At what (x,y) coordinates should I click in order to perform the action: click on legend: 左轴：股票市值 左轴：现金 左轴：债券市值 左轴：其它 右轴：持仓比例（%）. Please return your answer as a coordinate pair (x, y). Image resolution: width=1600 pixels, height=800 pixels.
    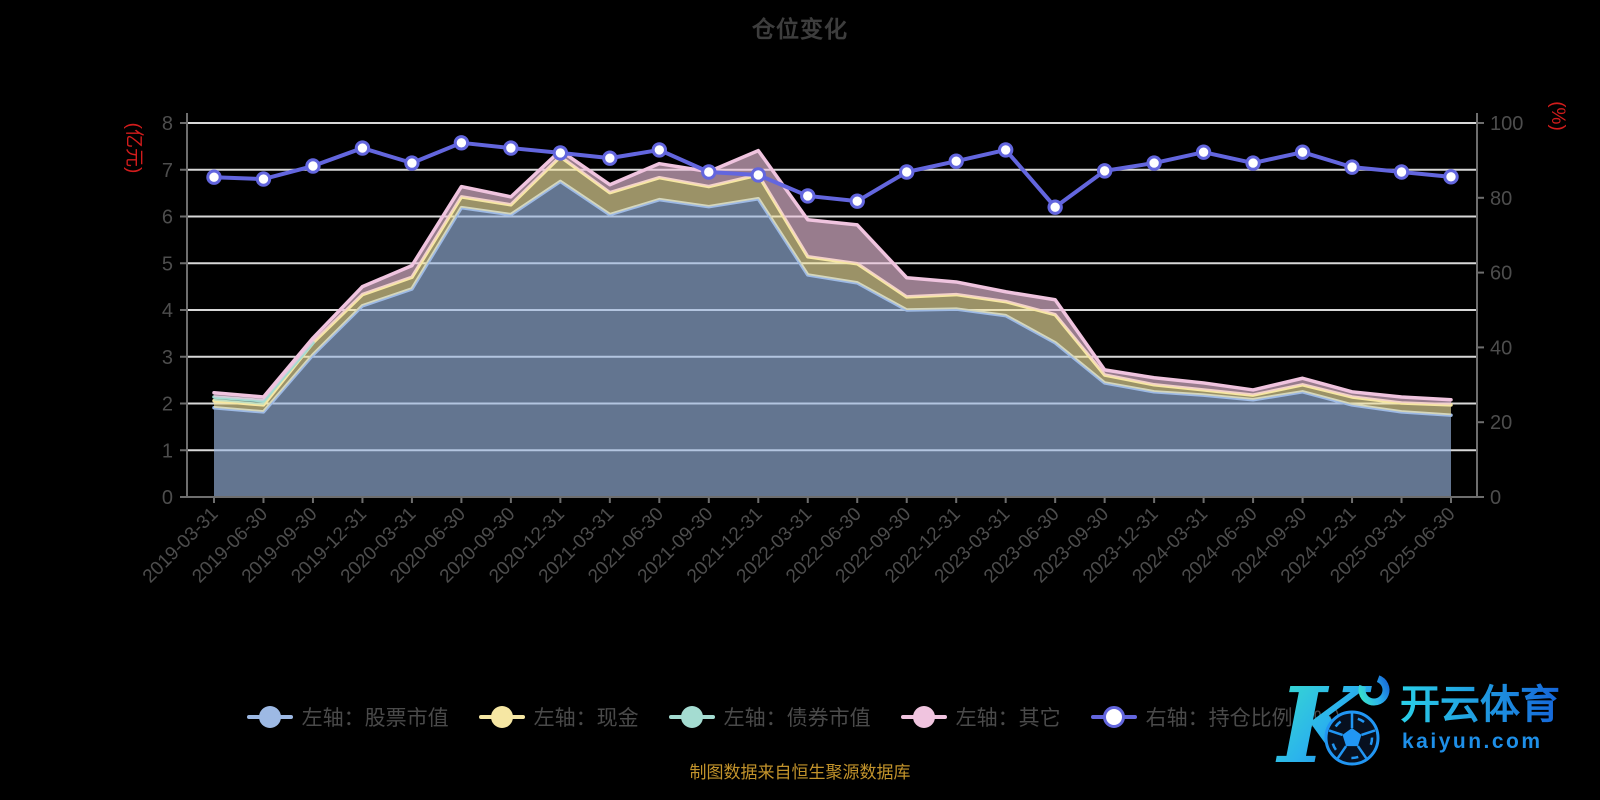
    Looking at the image, I should click on (800, 717).